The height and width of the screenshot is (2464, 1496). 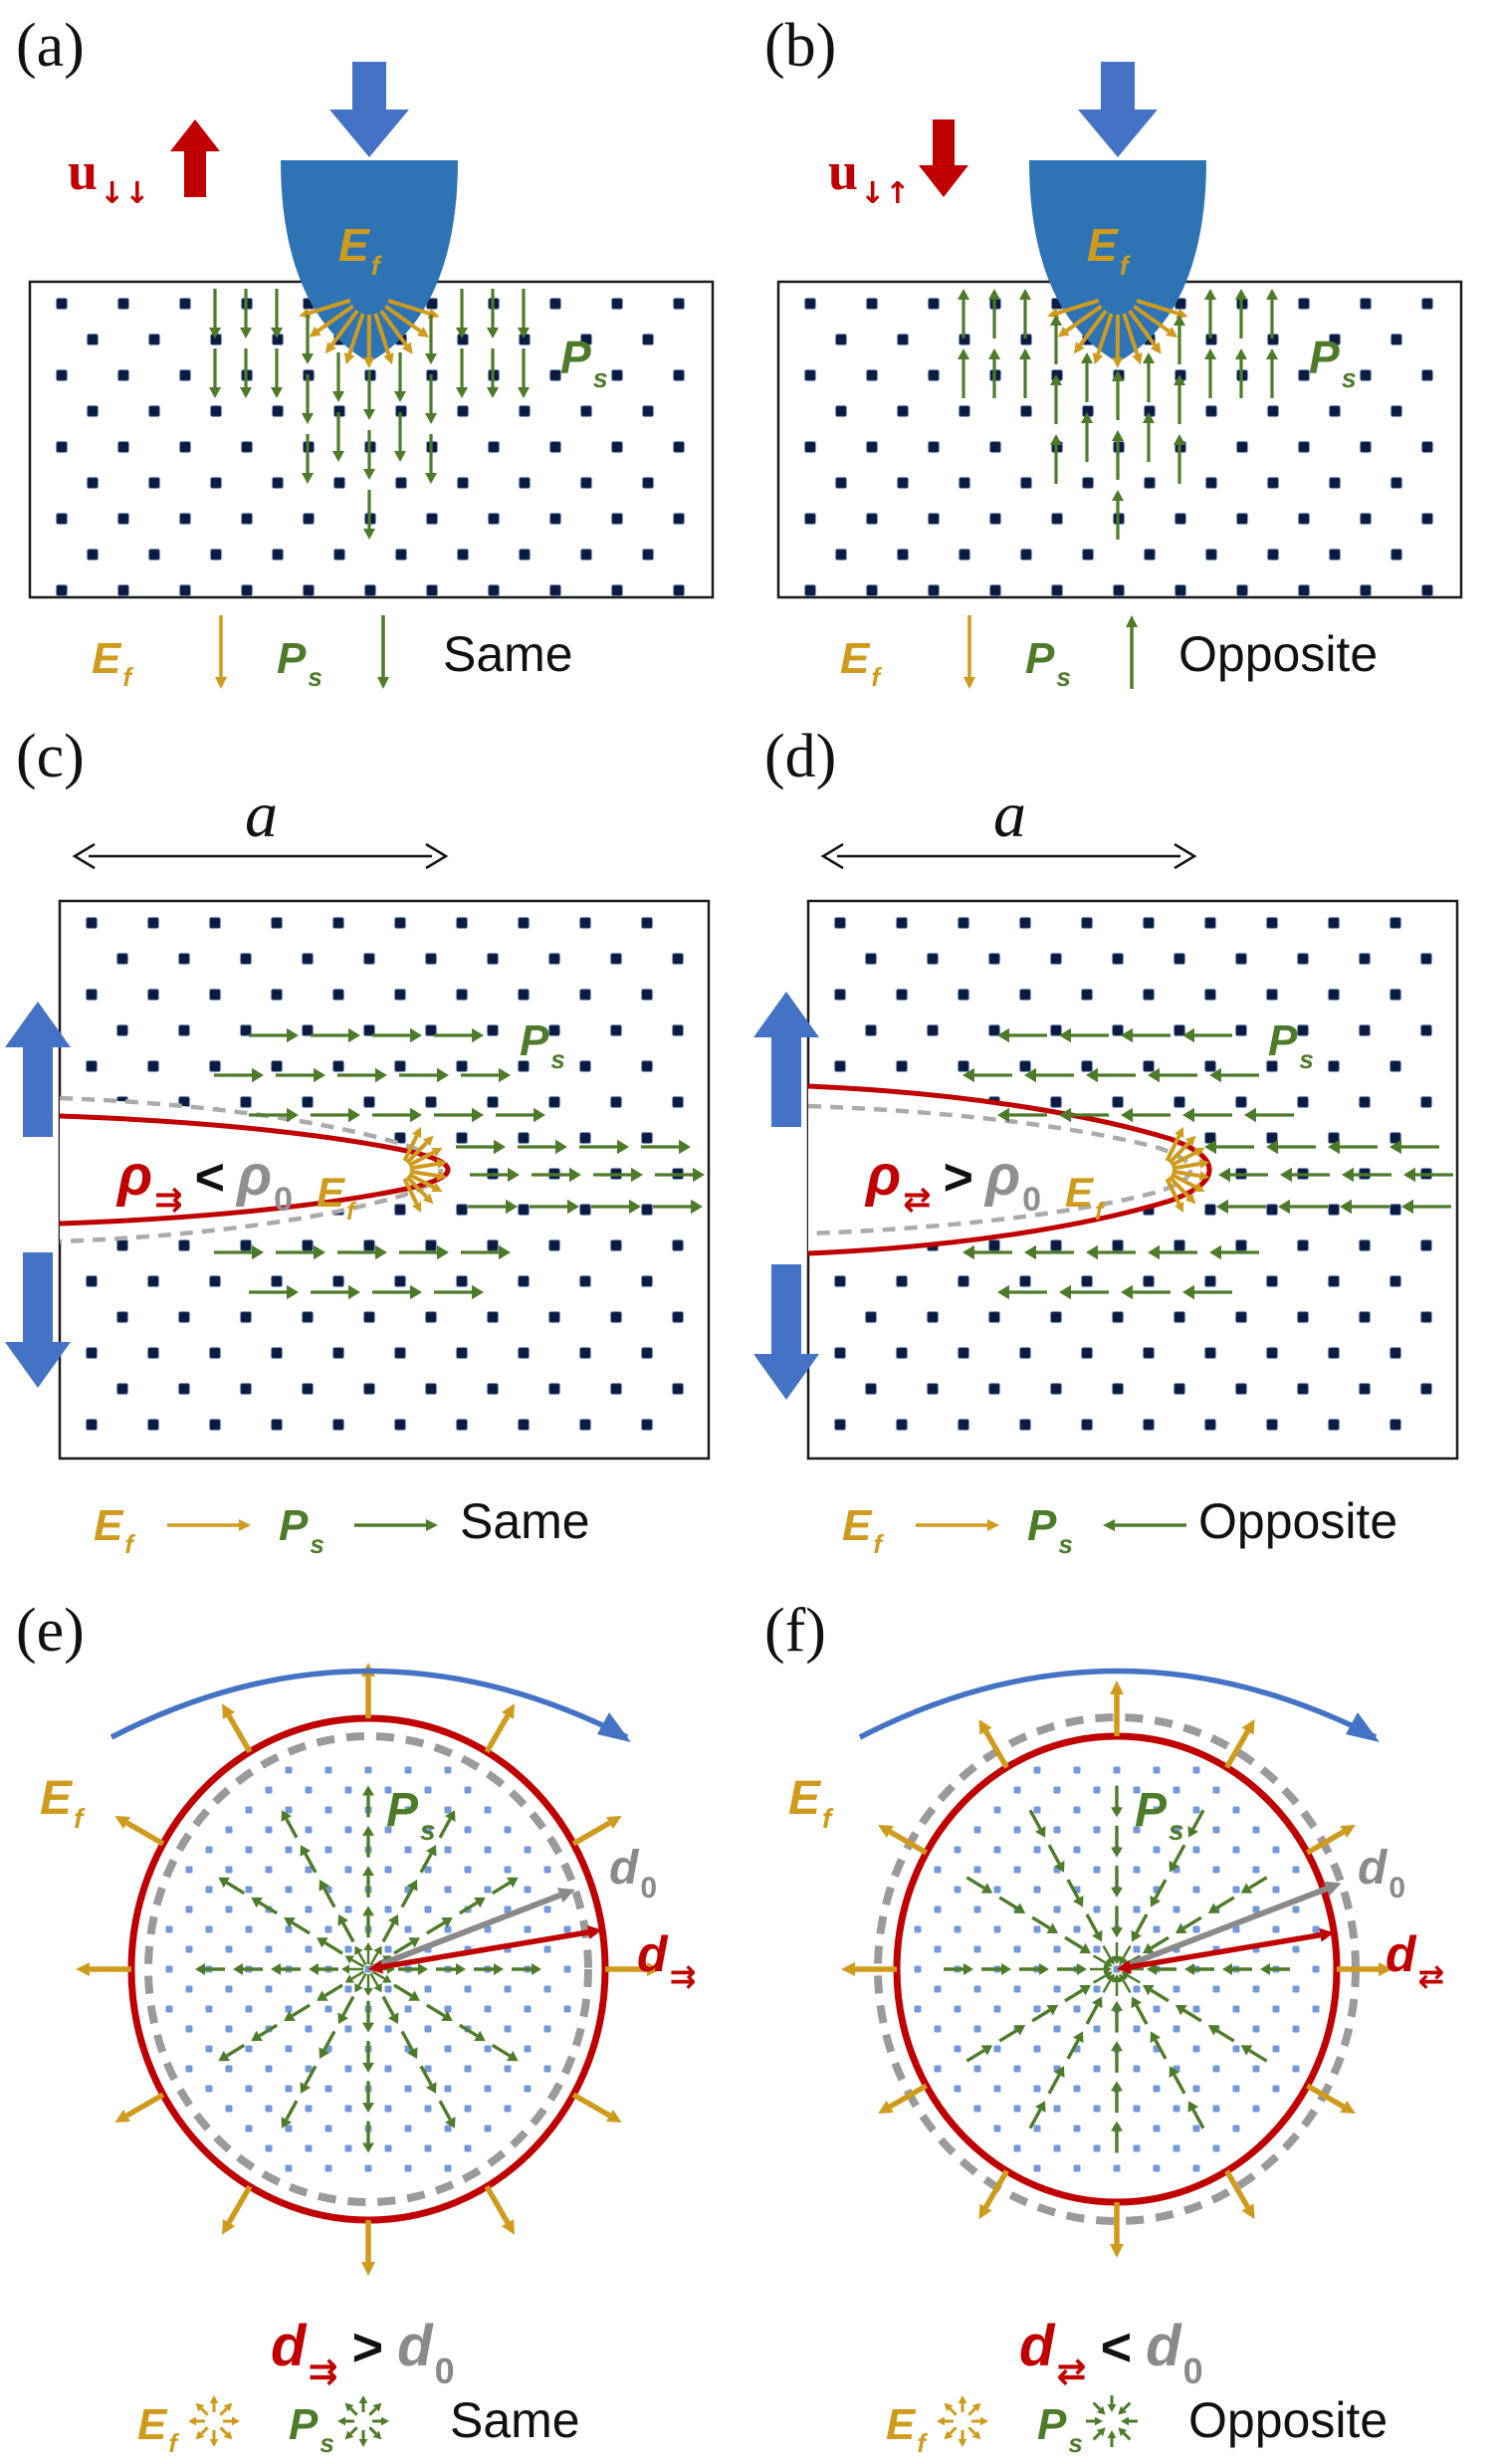 I want to click on d-label: d⇉, so click(x=666, y=1961).